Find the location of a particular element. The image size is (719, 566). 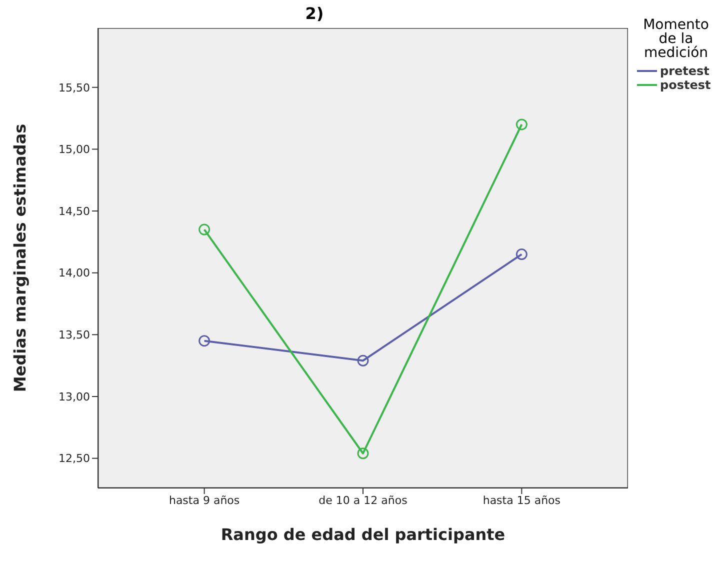

x-tick-label: hasta 15 años is located at coordinates (521, 500).